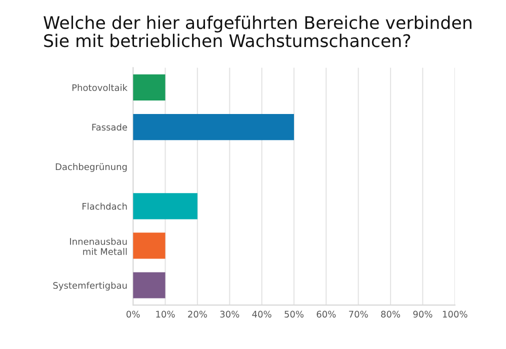  Describe the element at coordinates (165, 314) in the screenshot. I see `x-tick-label: 10%` at that location.